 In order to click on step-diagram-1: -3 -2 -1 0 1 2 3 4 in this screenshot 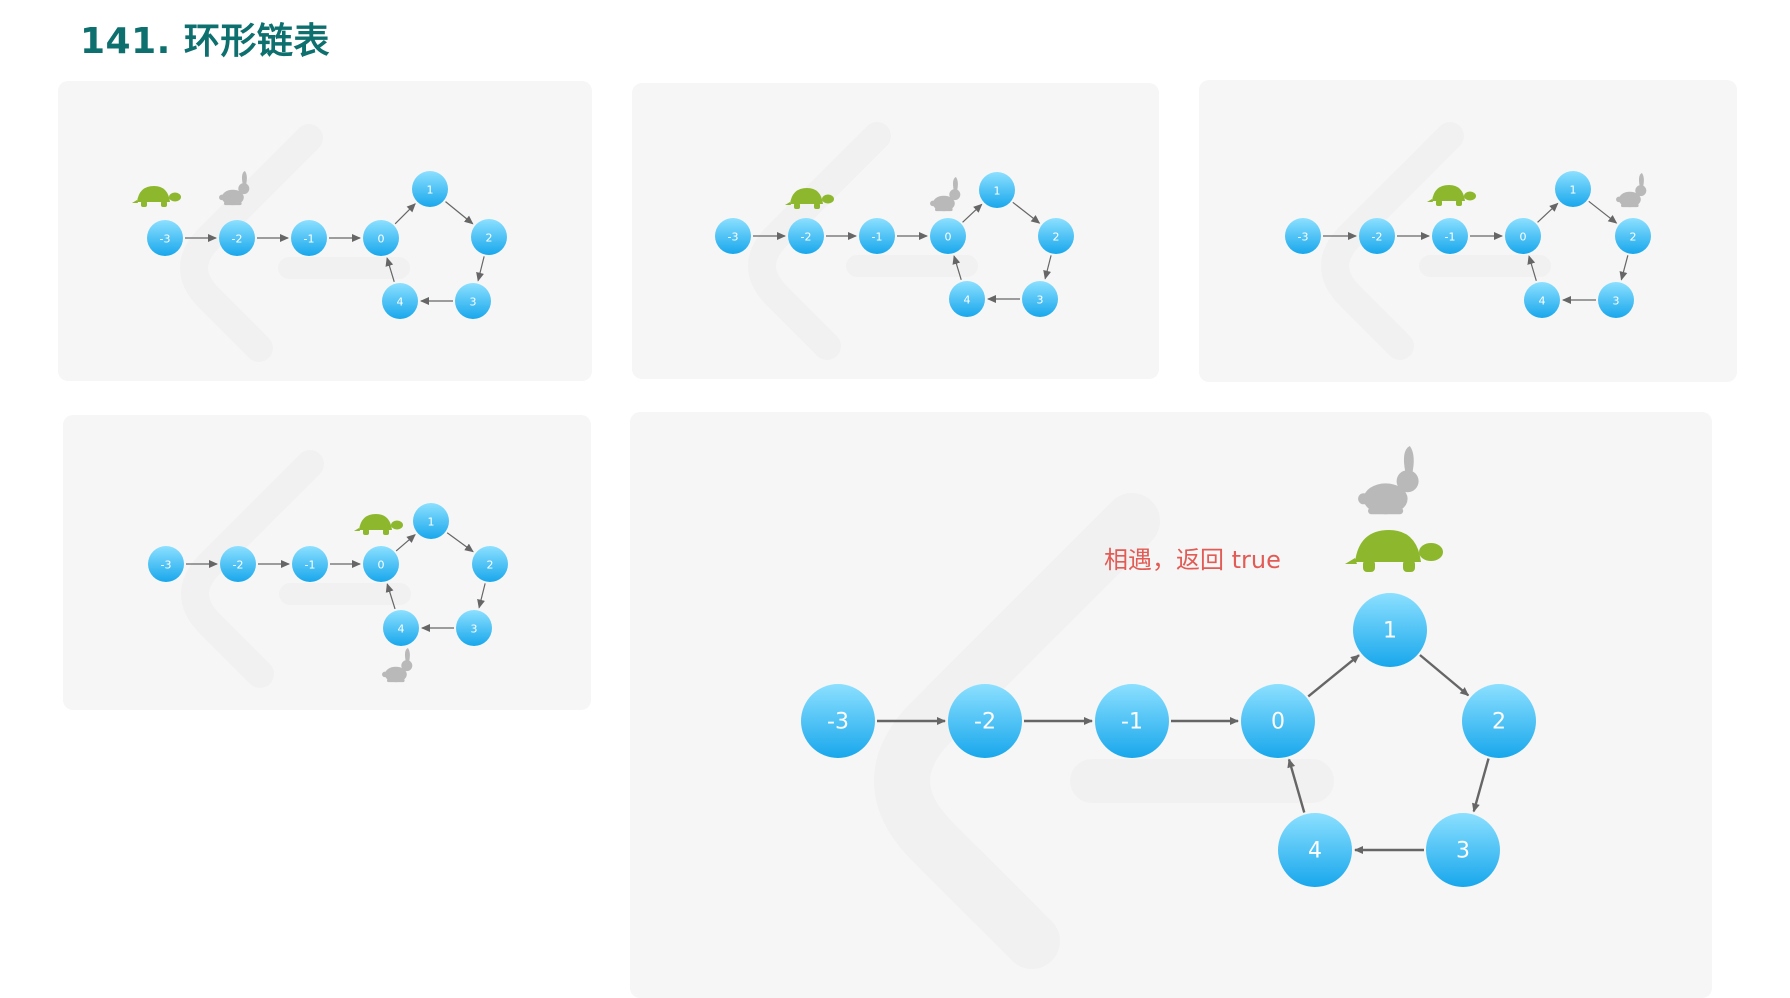, I will do `click(319, 243)`.